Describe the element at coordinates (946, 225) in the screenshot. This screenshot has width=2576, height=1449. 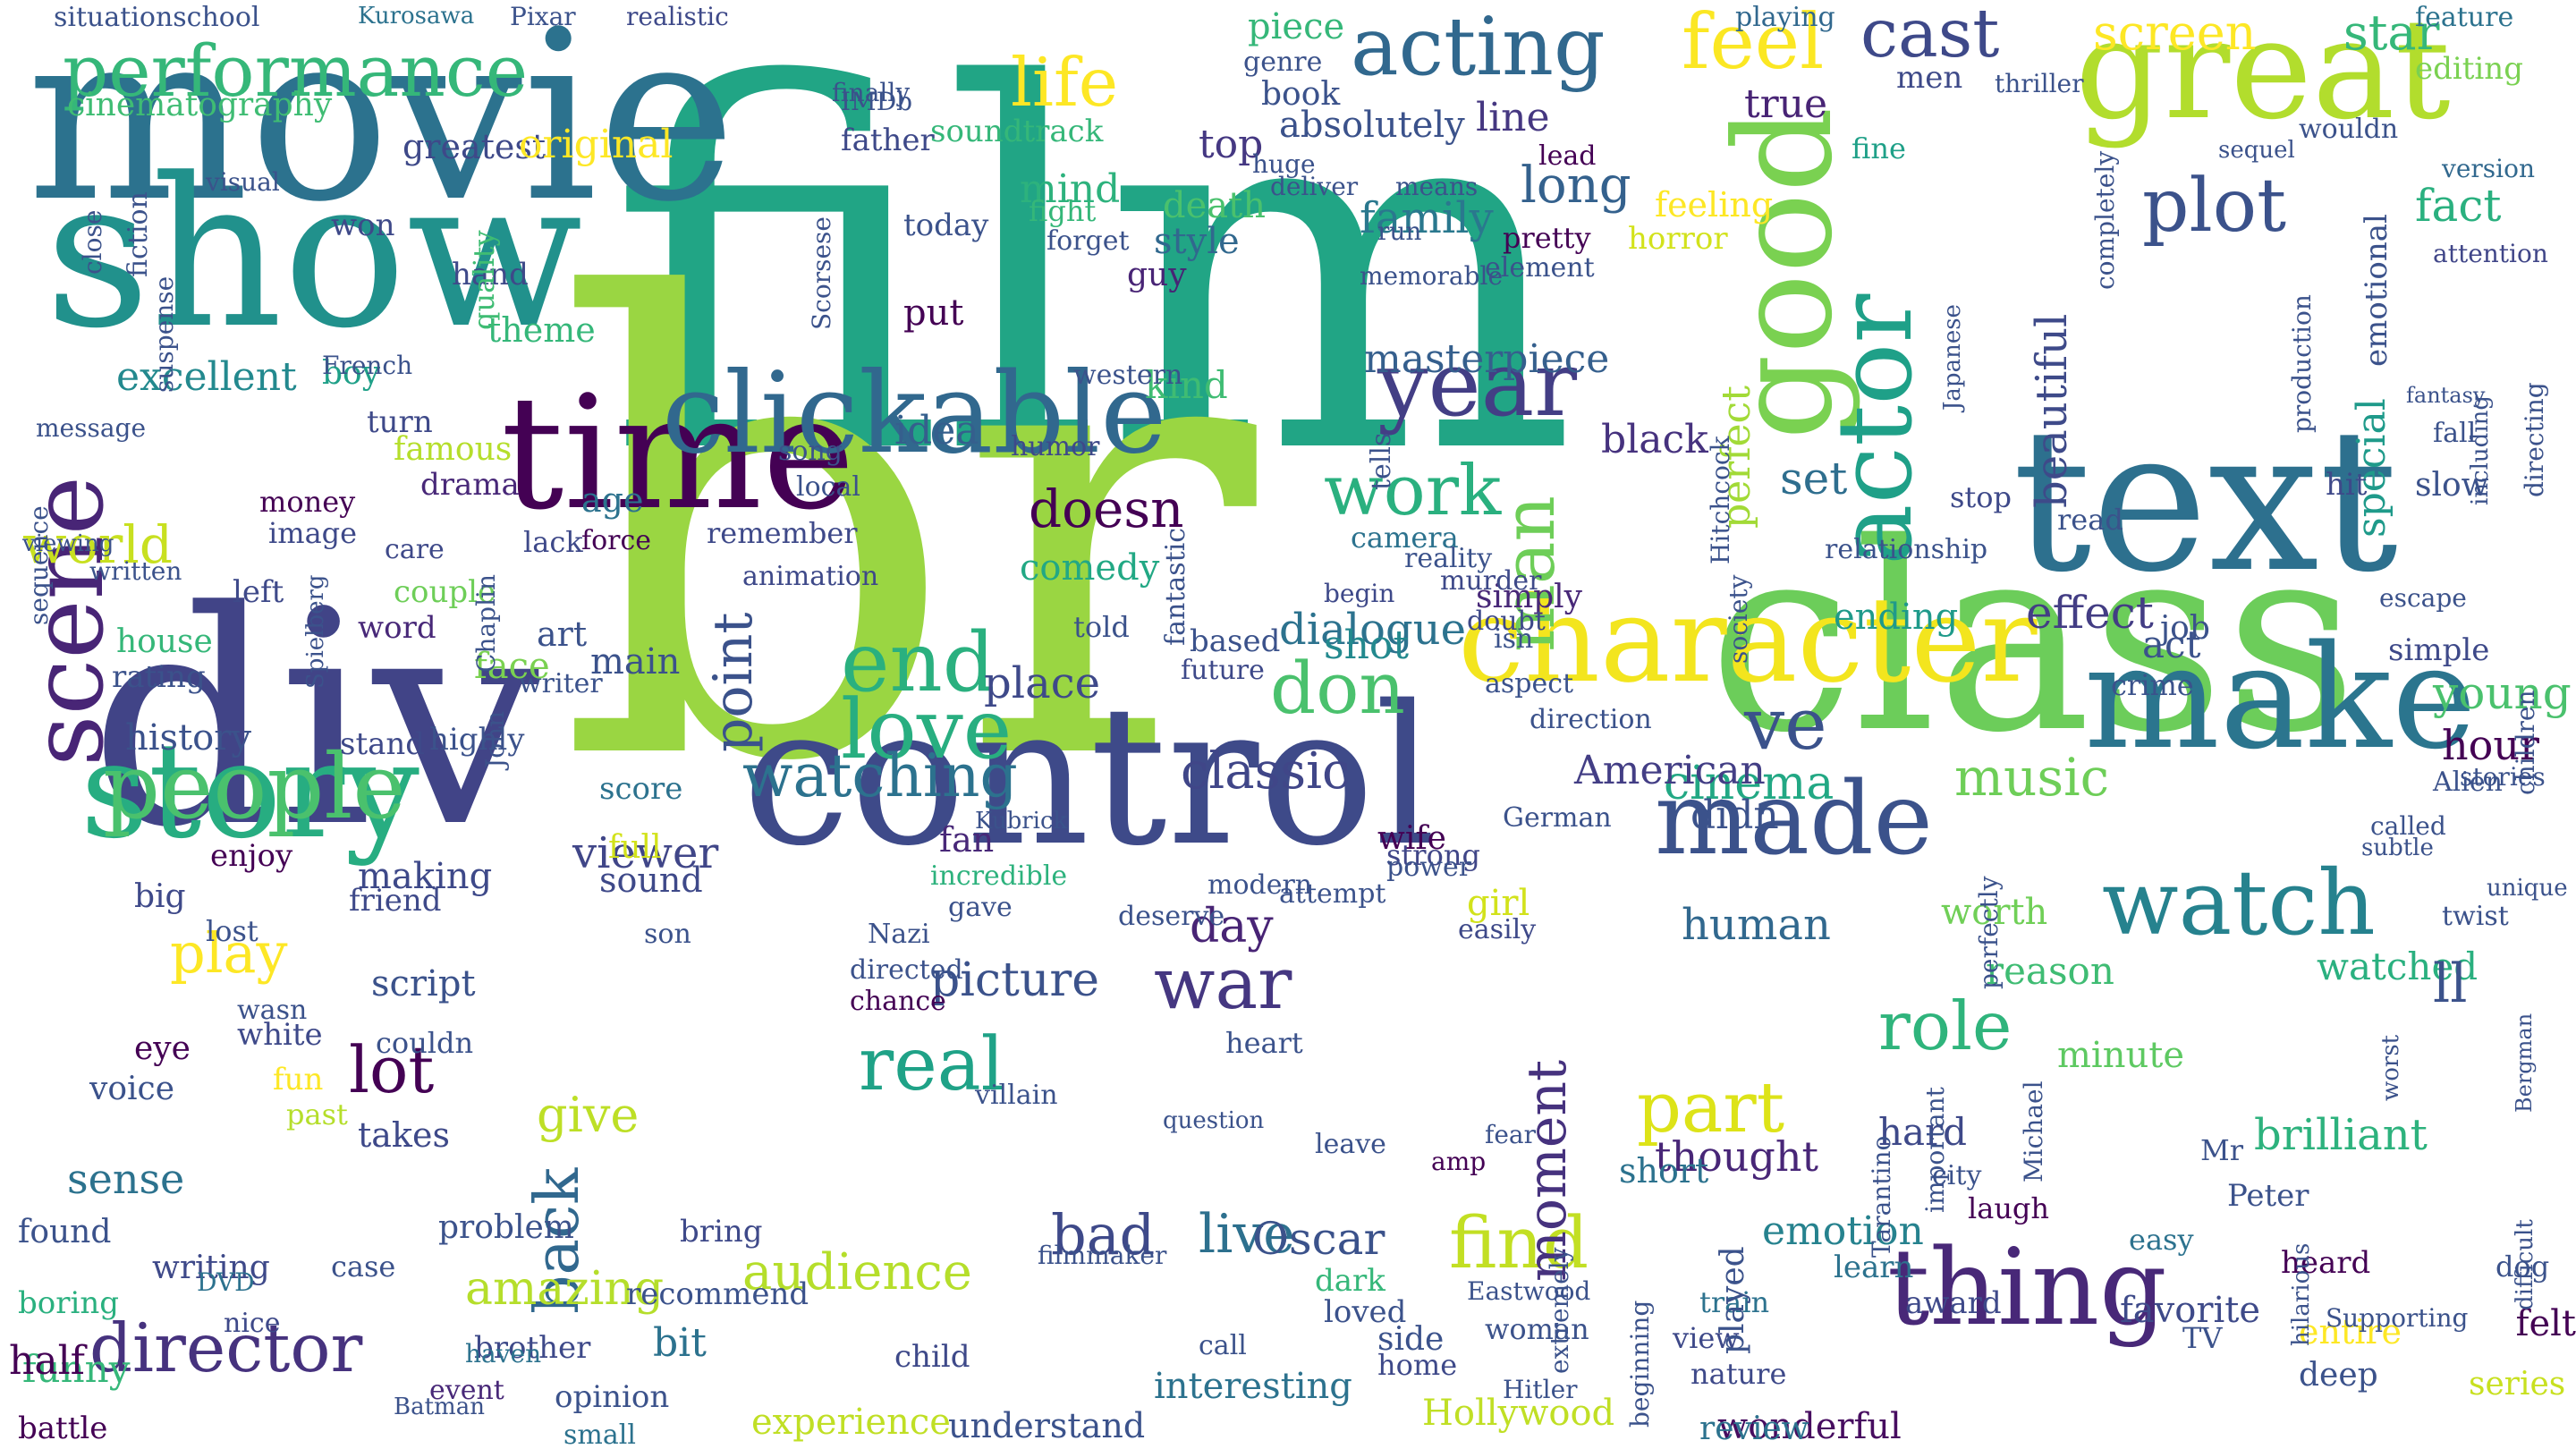
I see `word-today: today` at that location.